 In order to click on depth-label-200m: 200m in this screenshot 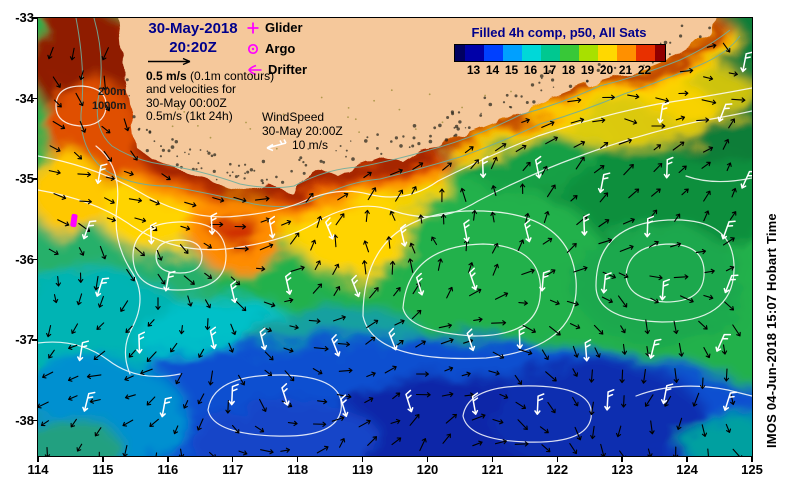, I will do `click(112, 92)`.